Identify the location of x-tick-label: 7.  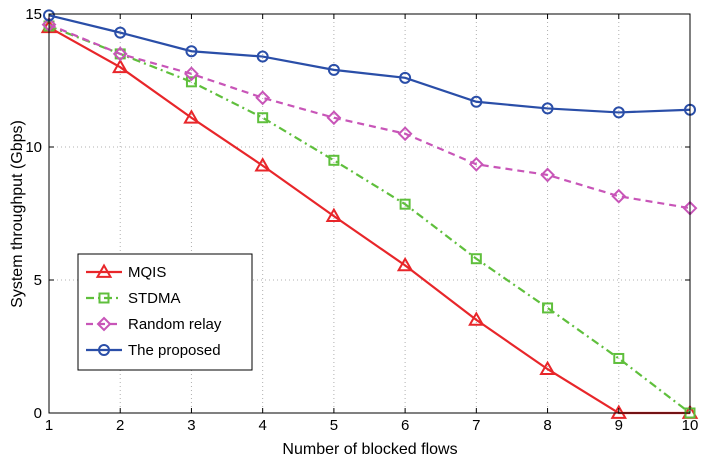
(476, 425).